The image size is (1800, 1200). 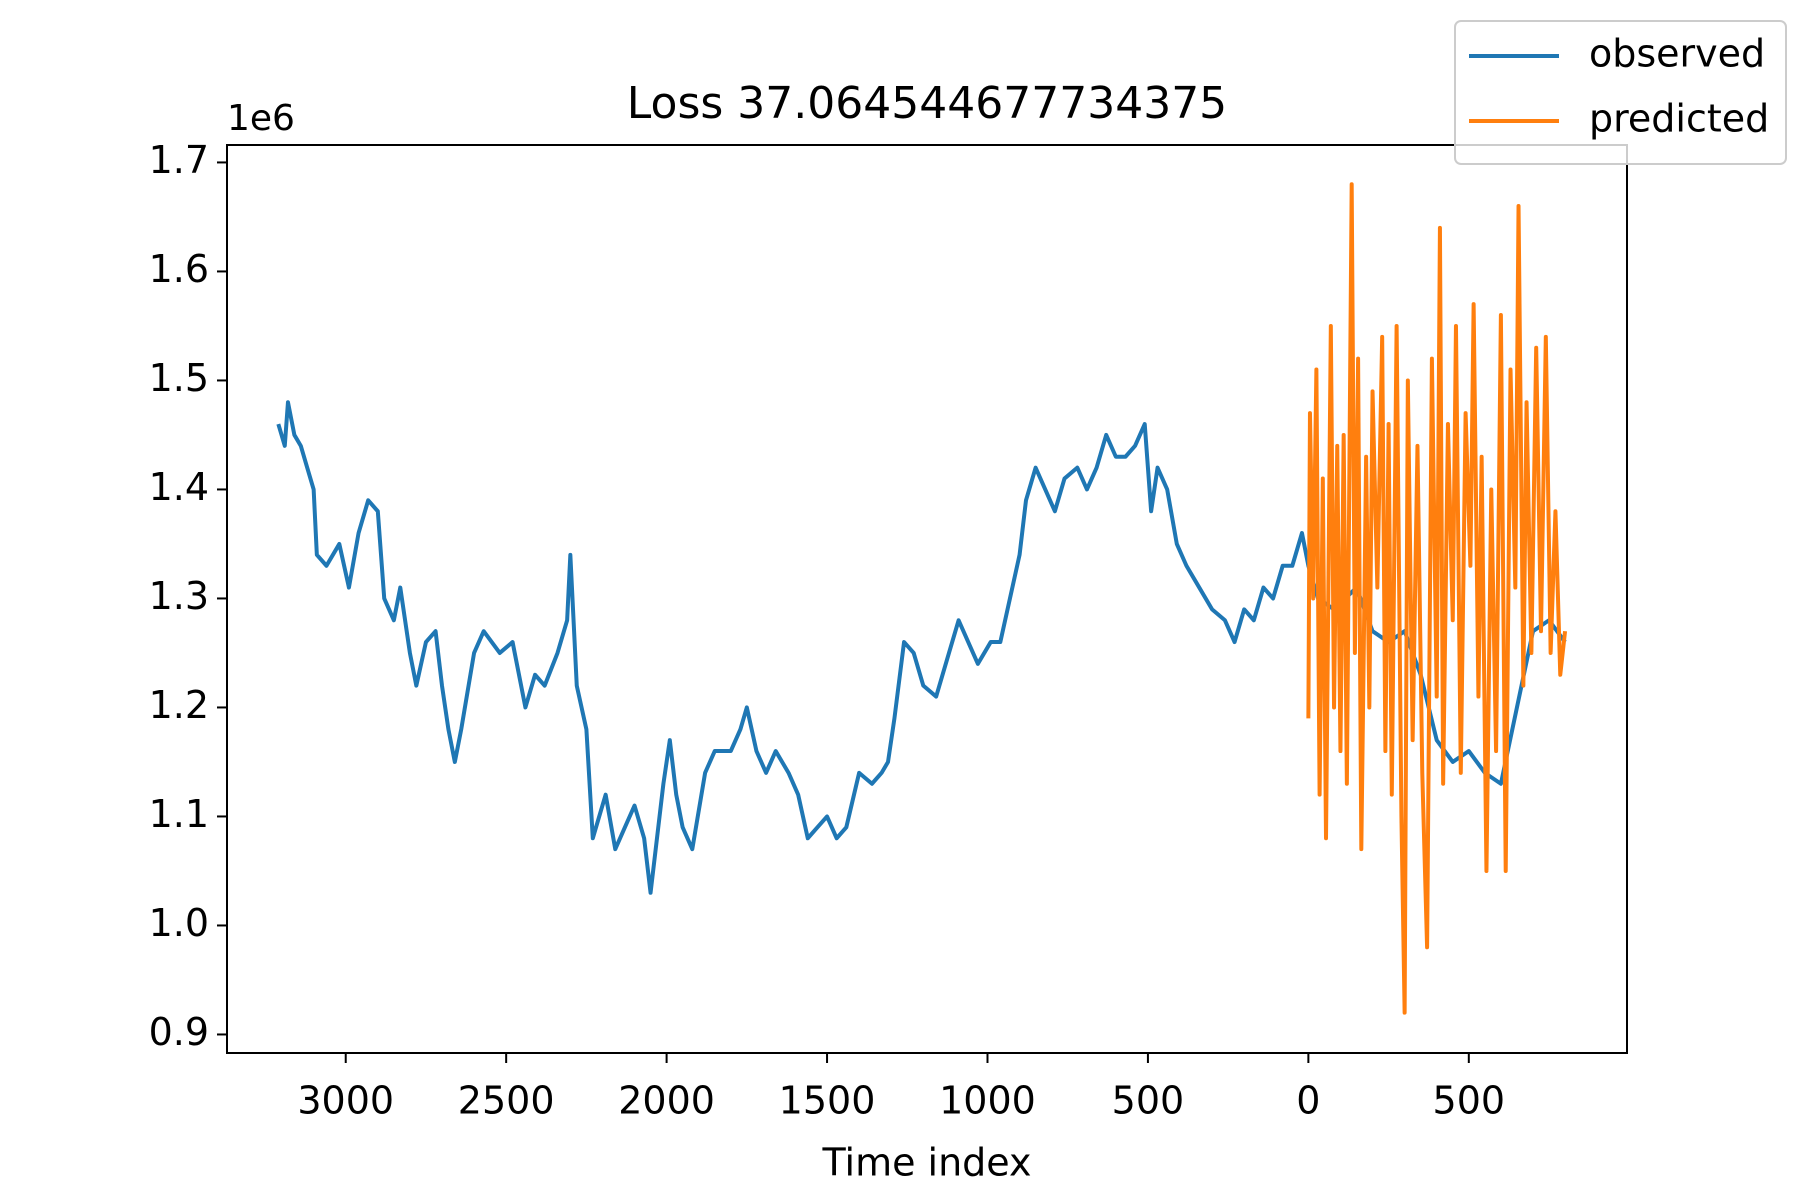 What do you see at coordinates (345, 1101) in the screenshot?
I see `x-tick-label: 3000` at bounding box center [345, 1101].